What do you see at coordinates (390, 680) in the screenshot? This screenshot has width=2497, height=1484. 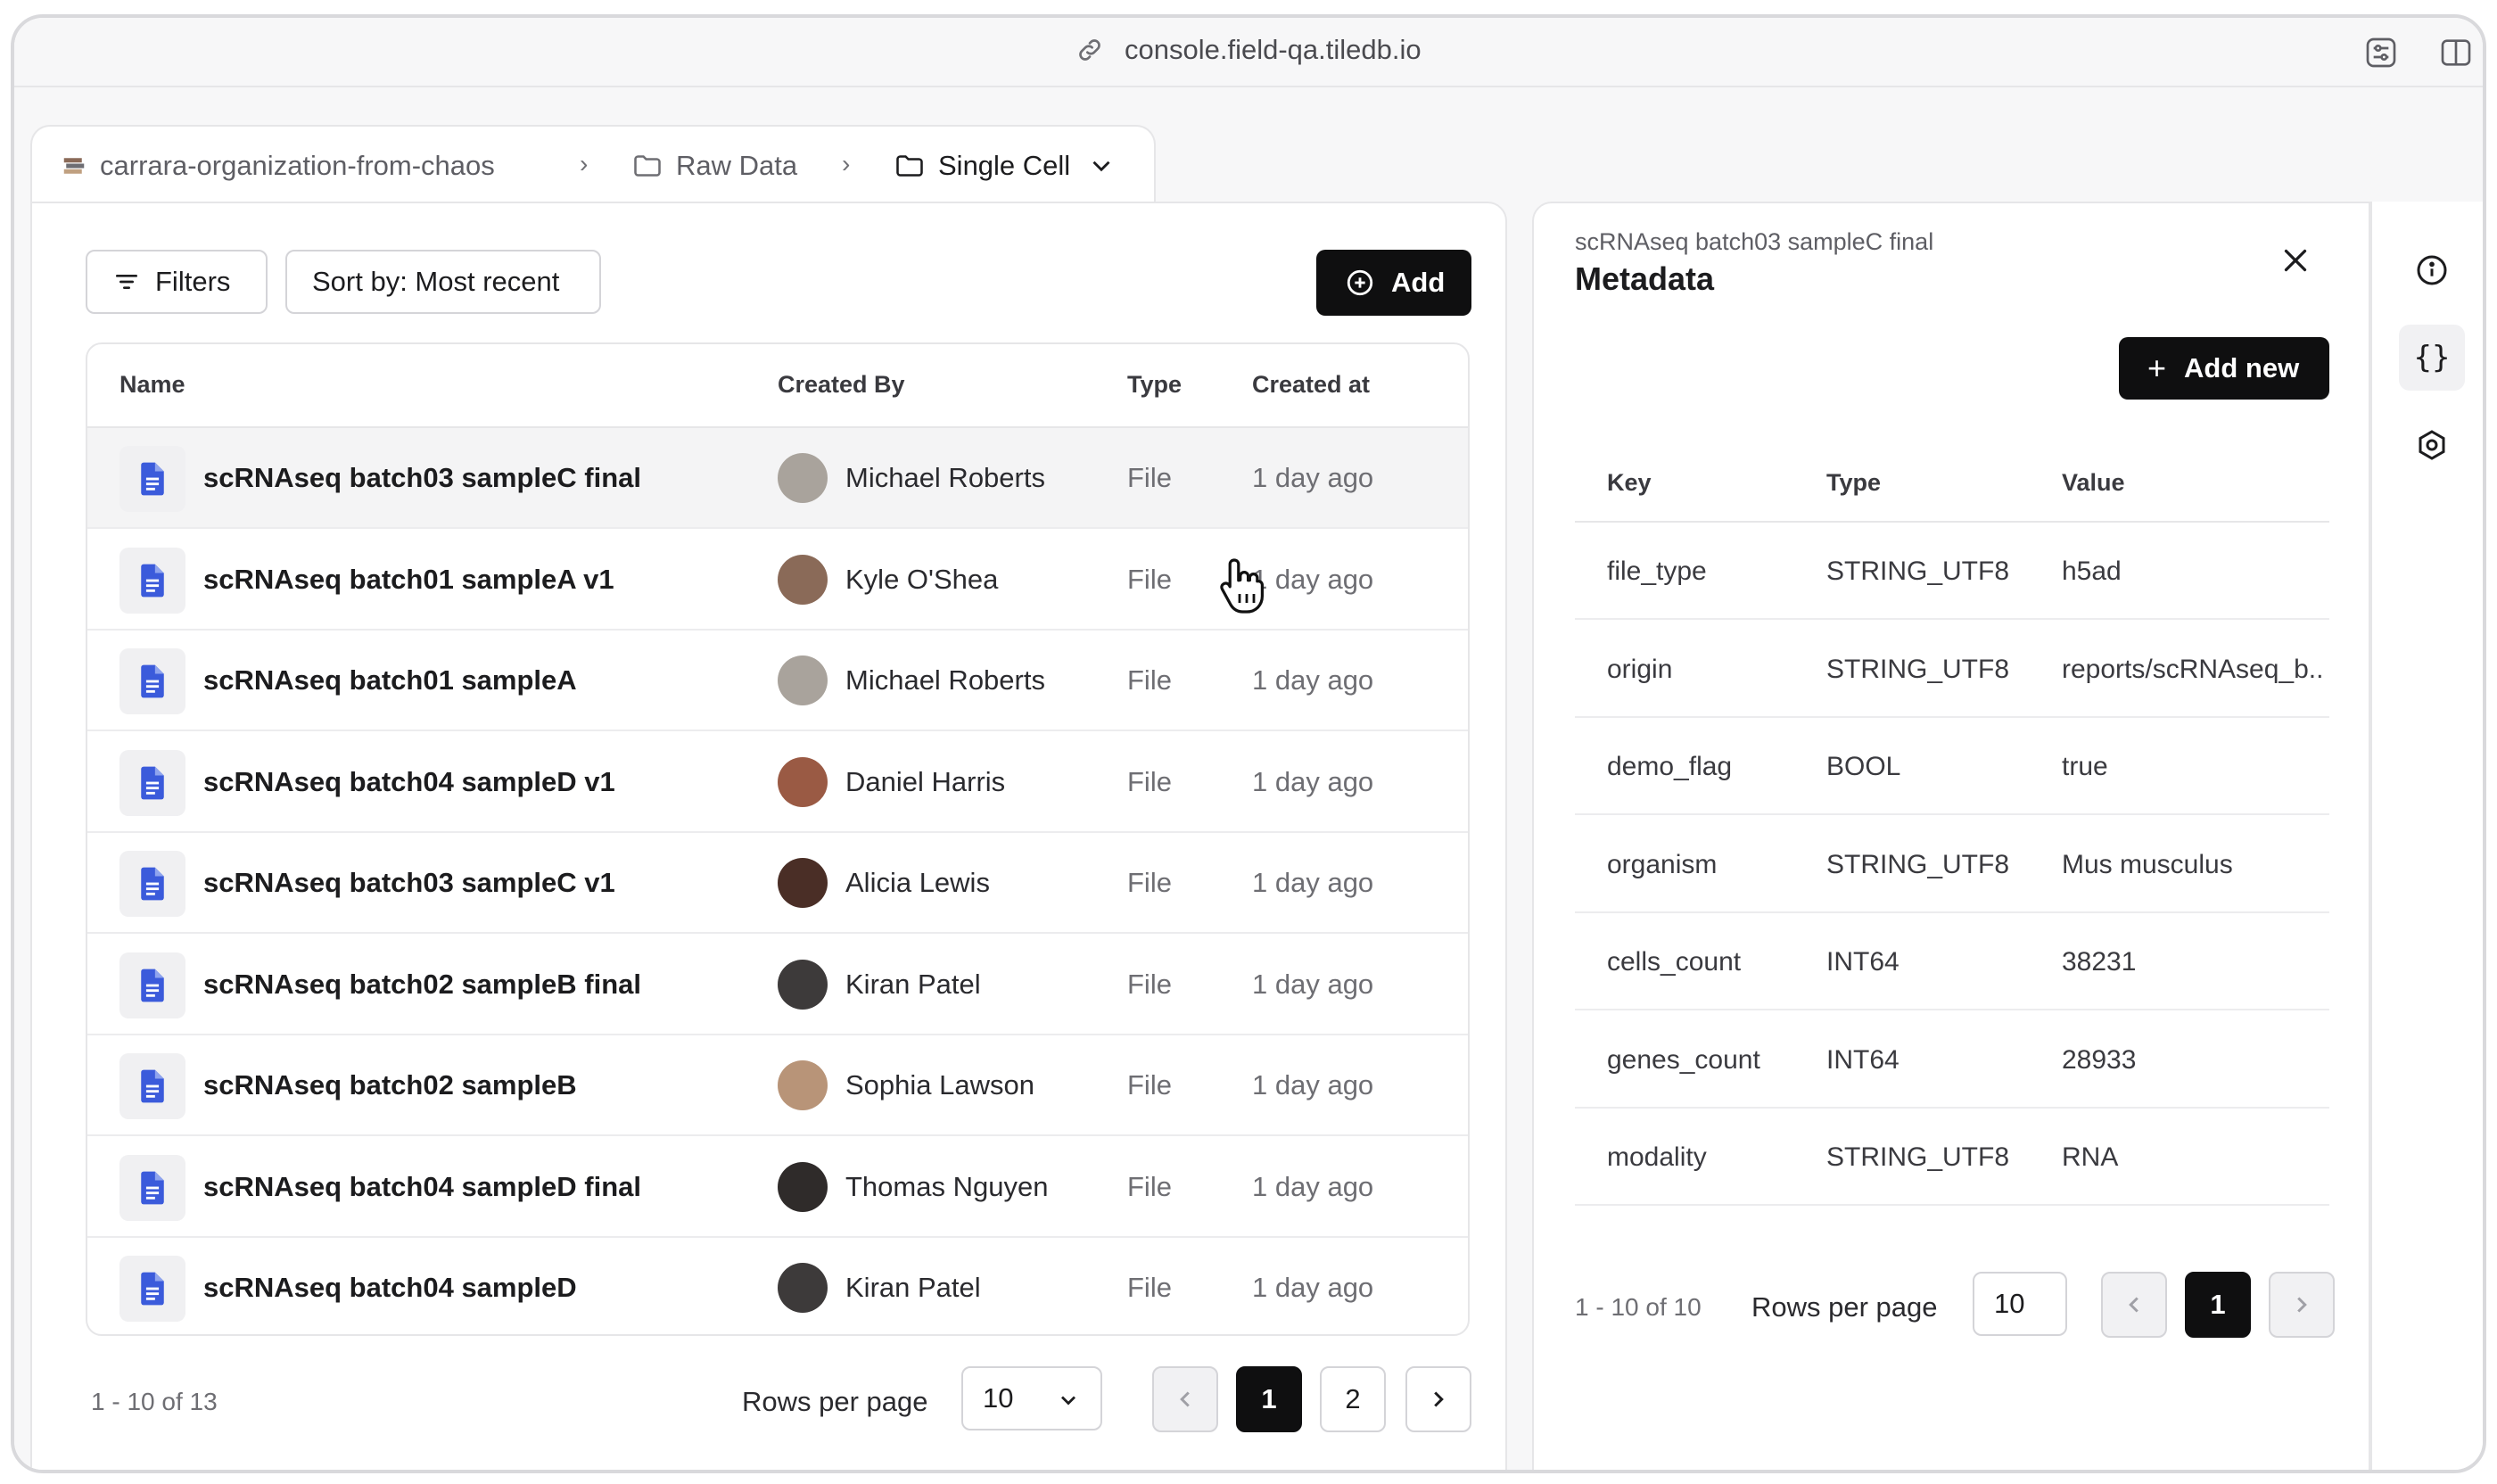 I see `file-name: scRNAseq batch01 sampleA` at bounding box center [390, 680].